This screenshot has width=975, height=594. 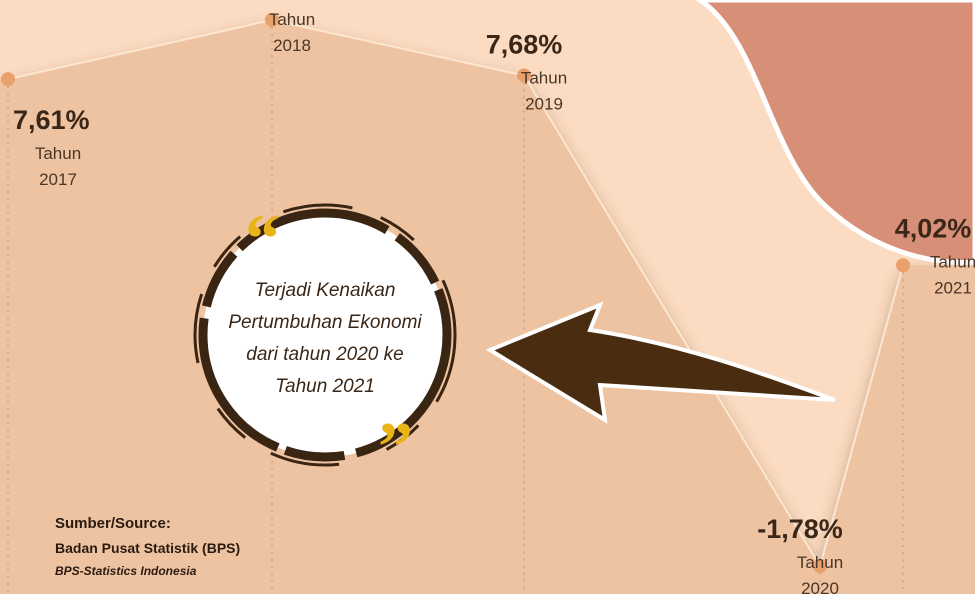 What do you see at coordinates (324, 354) in the screenshot?
I see `quote-line: dari tahun 2020 ke` at bounding box center [324, 354].